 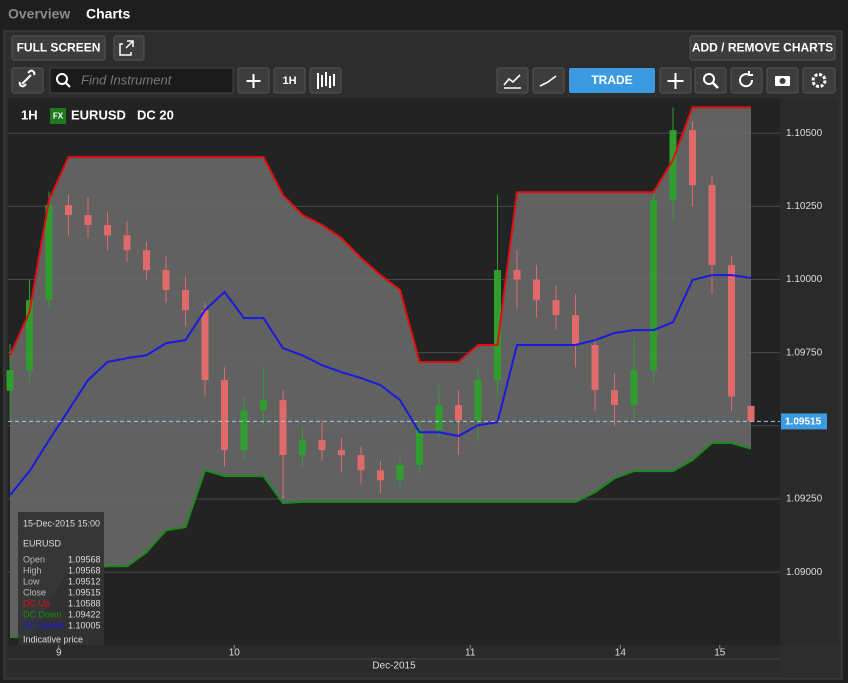 I want to click on button-label: FULL SCREEN, so click(x=59, y=48).